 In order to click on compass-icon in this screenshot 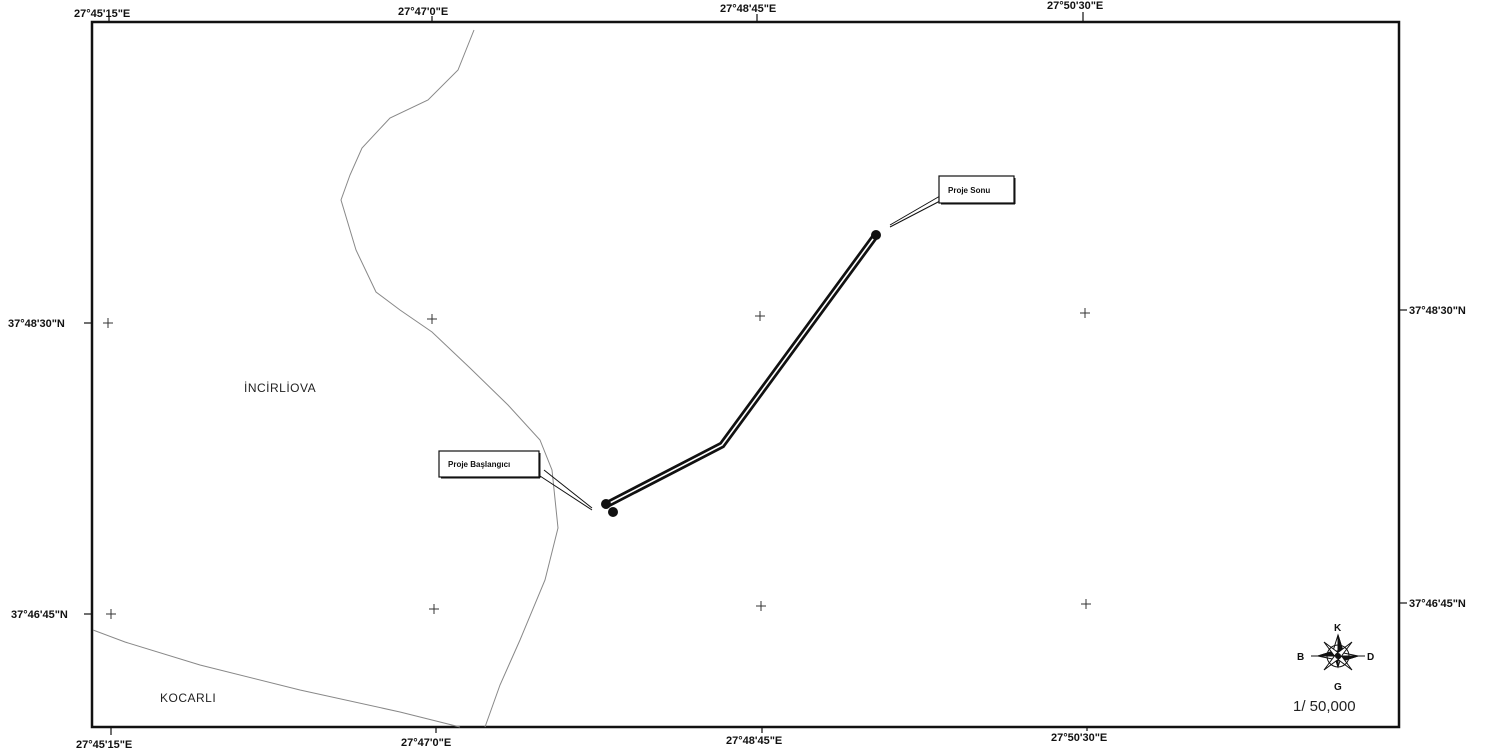, I will do `click(1338, 652)`.